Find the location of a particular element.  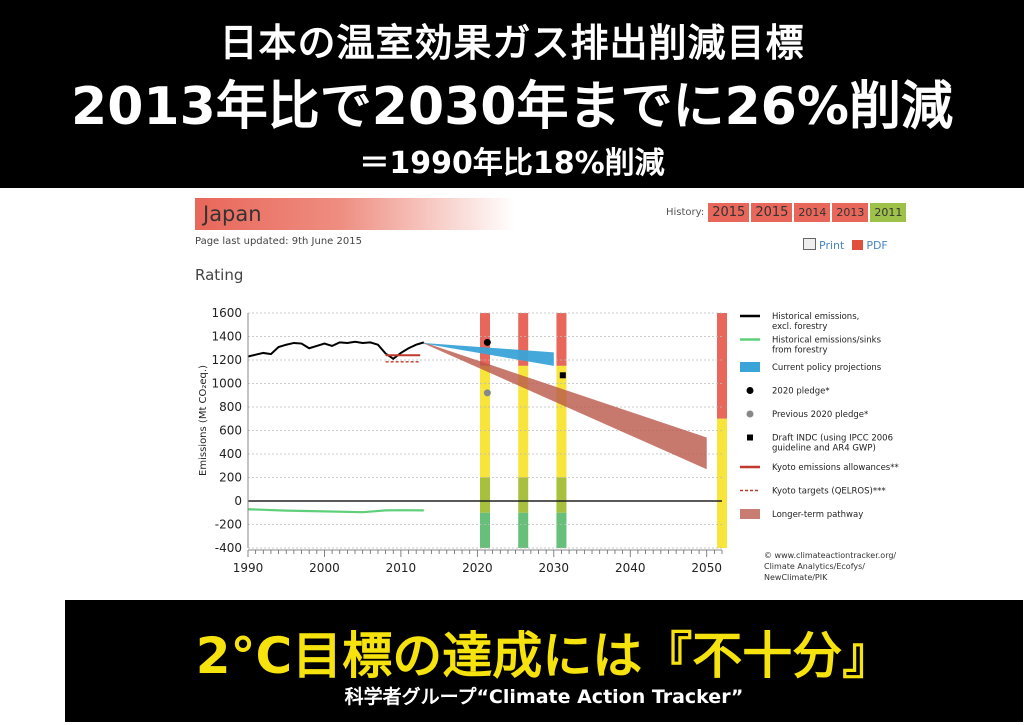

rating-bar-2052-red is located at coordinates (722, 366).